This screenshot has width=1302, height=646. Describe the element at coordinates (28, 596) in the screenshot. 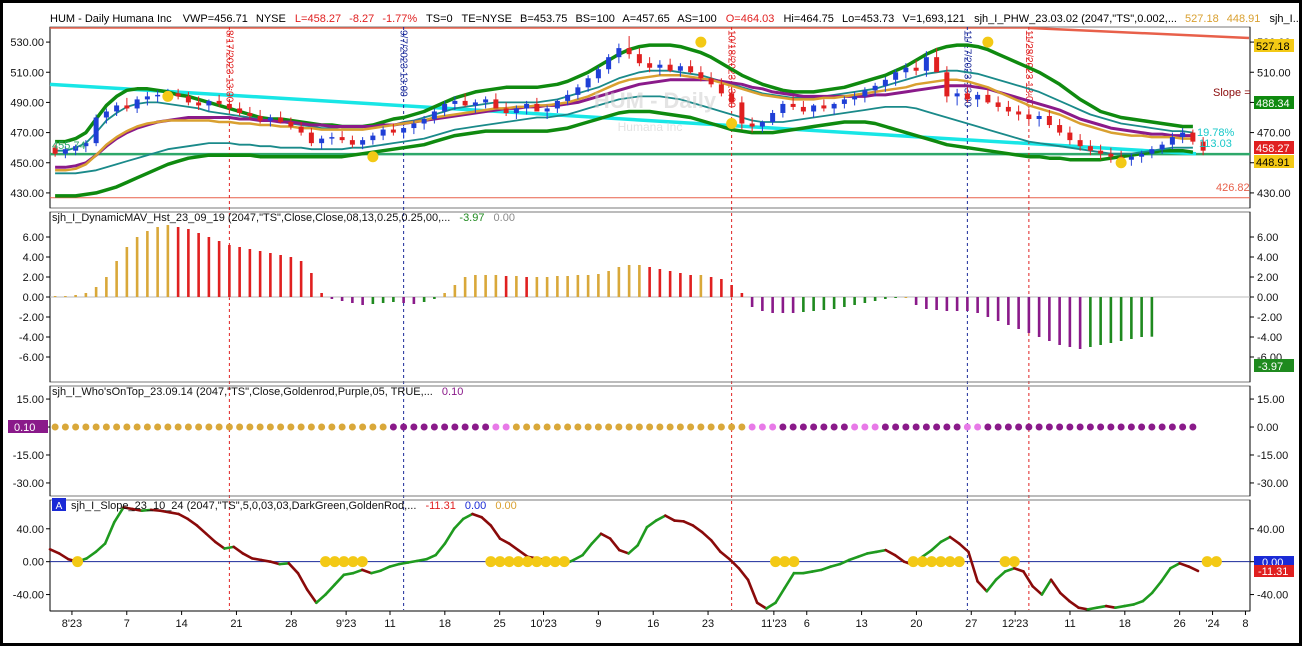

I see `slope-left-tick-label: -40.00` at that location.